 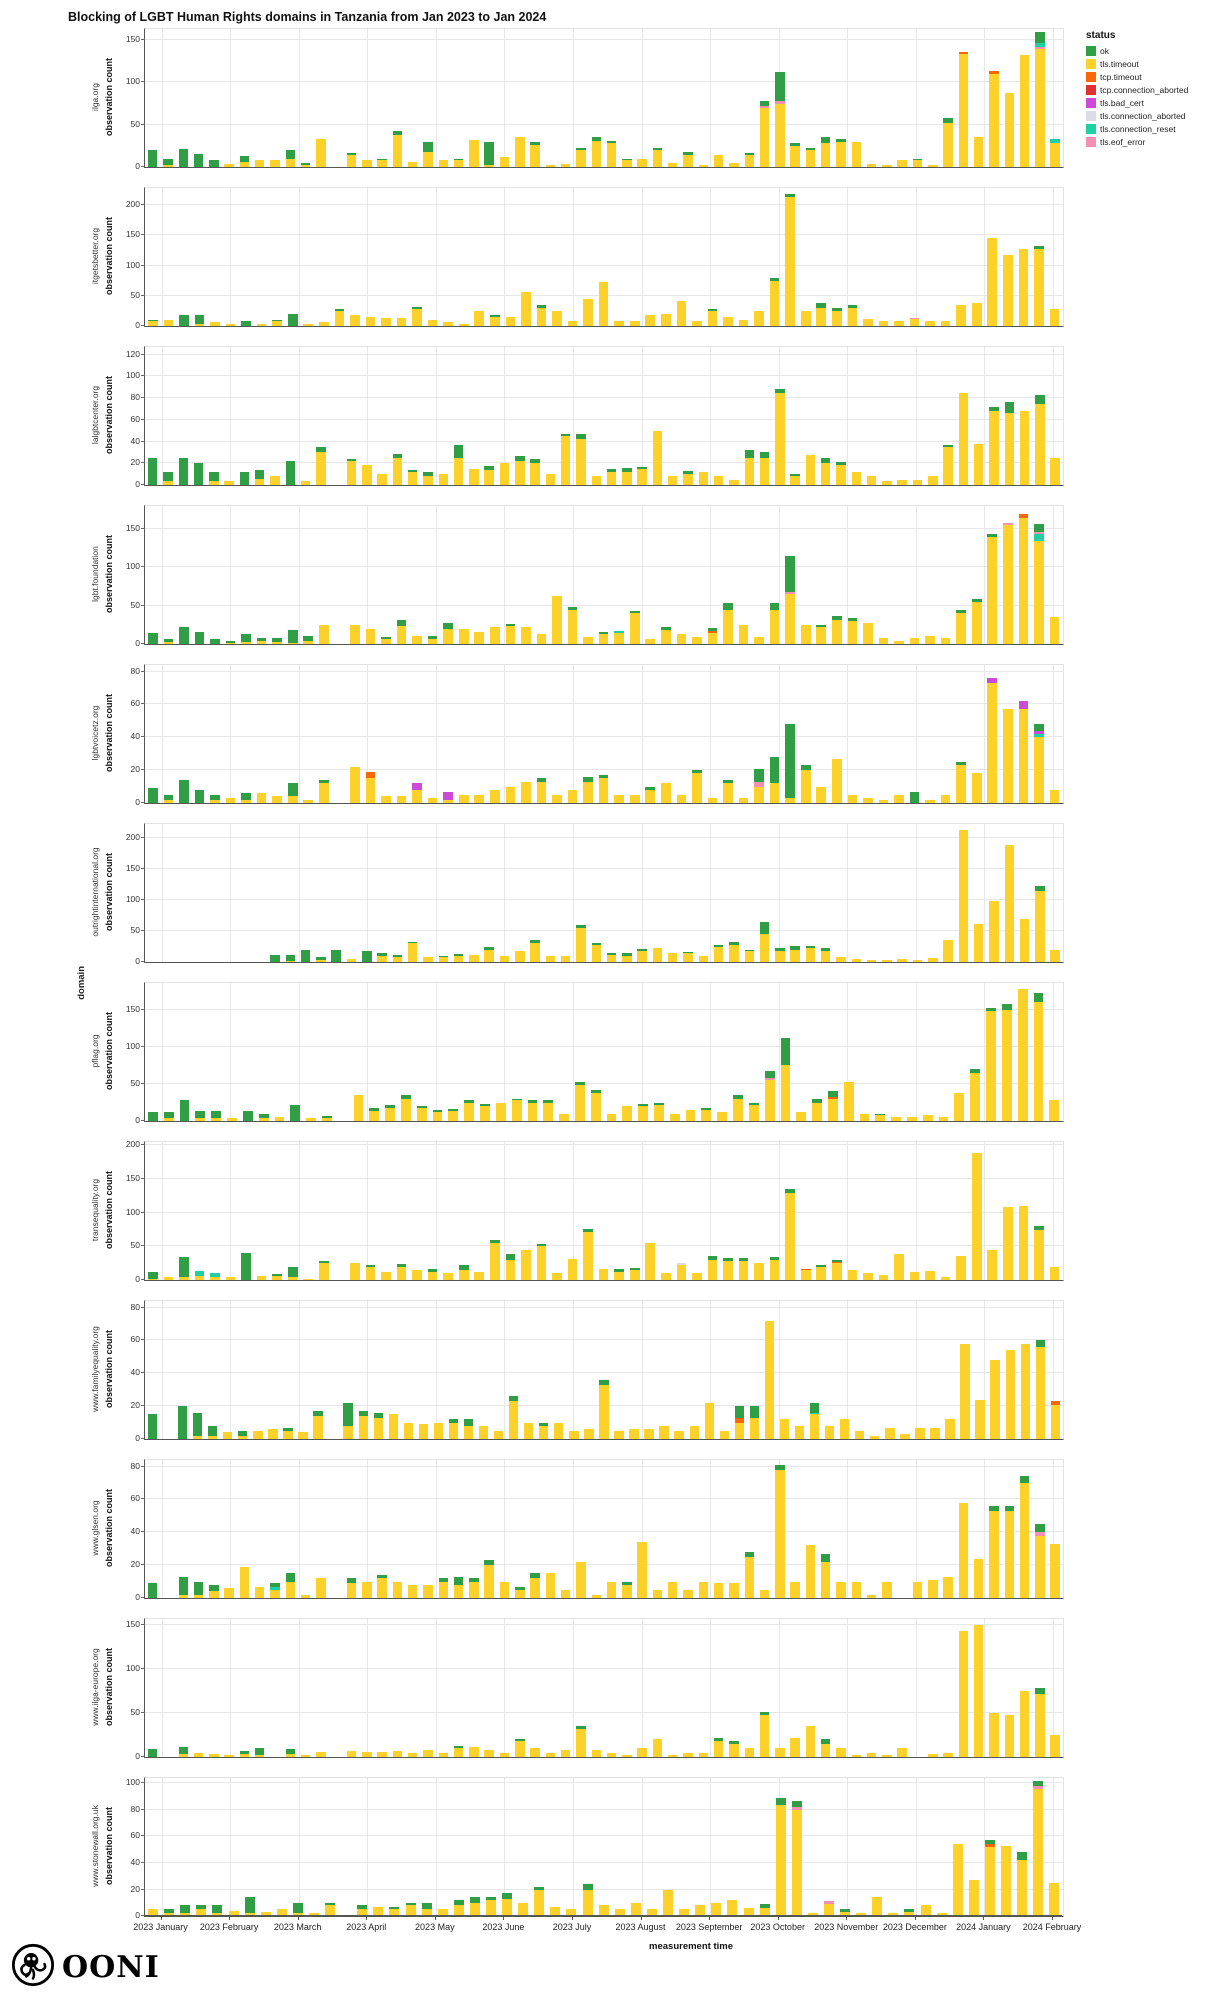 What do you see at coordinates (137, 1915) in the screenshot?
I see `y-tick-label: 0` at bounding box center [137, 1915].